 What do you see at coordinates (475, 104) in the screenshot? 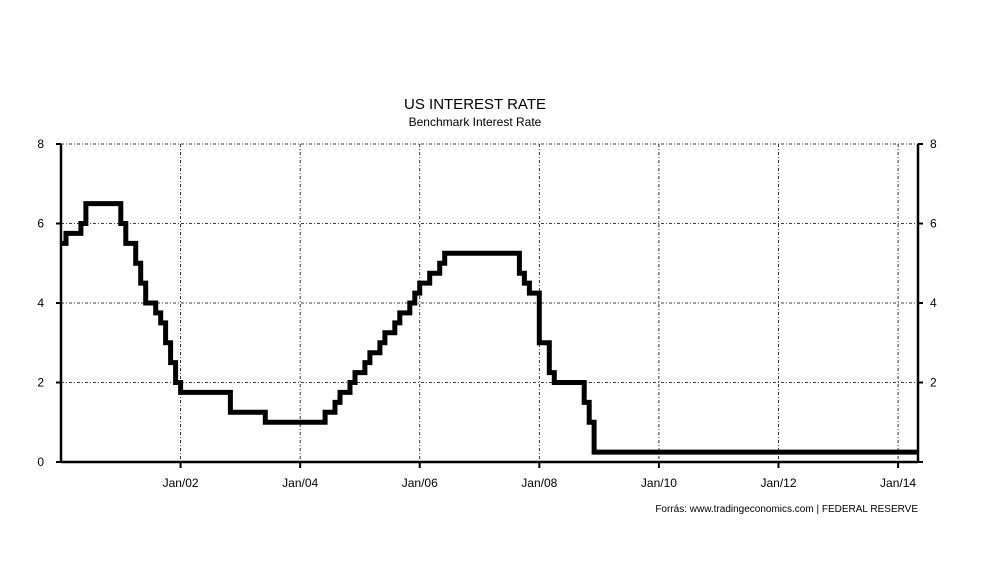
I see `chart-title: US INTEREST RATE` at bounding box center [475, 104].